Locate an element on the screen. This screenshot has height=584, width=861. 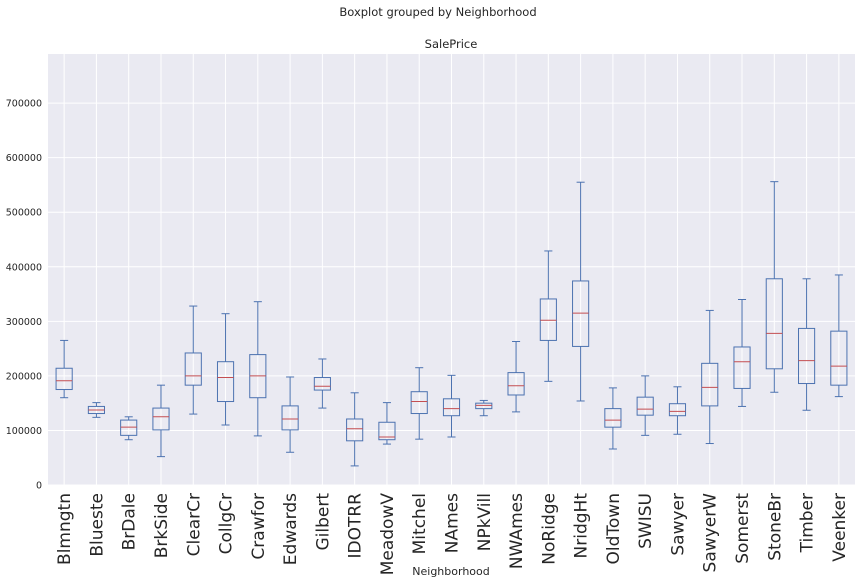
box-Sawyer is located at coordinates (677, 410).